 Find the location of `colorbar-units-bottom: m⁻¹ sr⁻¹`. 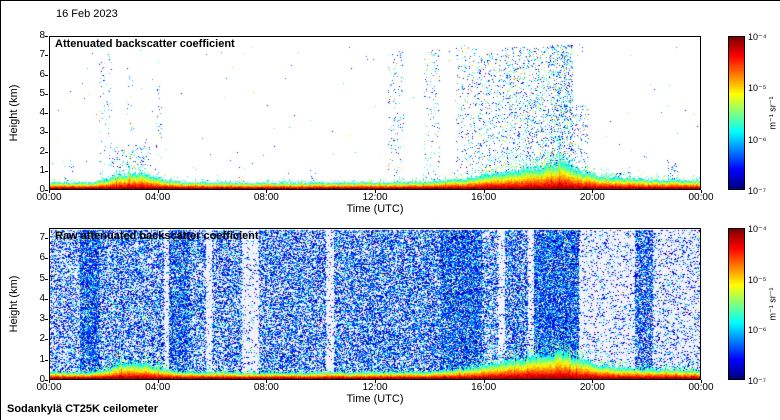

colorbar-units-bottom: m⁻¹ sr⁻¹ is located at coordinates (772, 304).